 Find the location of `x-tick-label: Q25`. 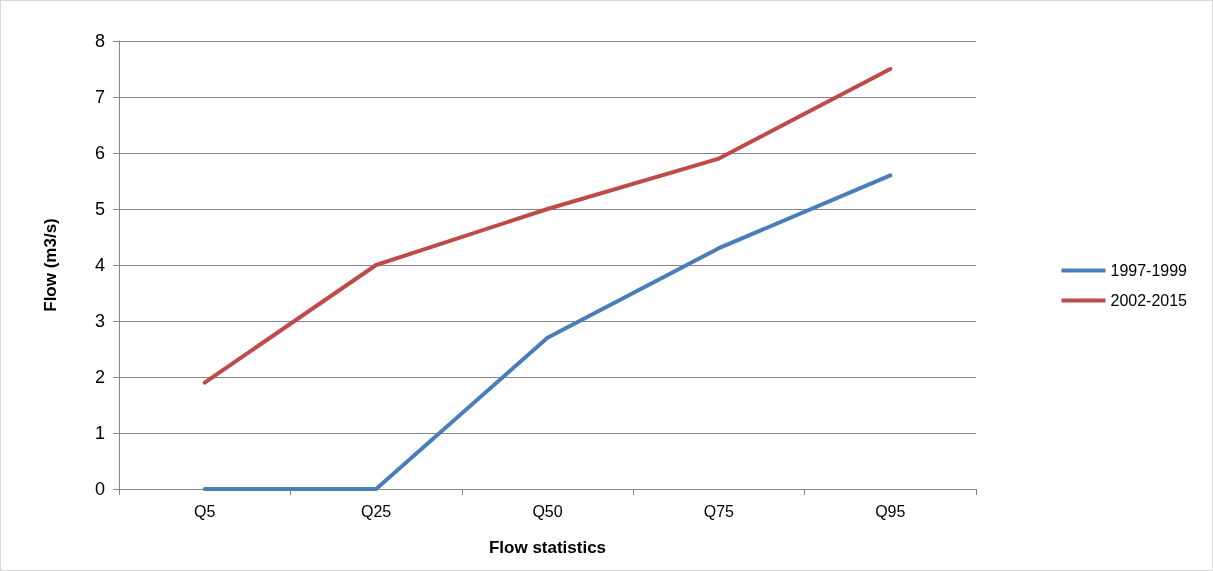

x-tick-label: Q25 is located at coordinates (376, 511).